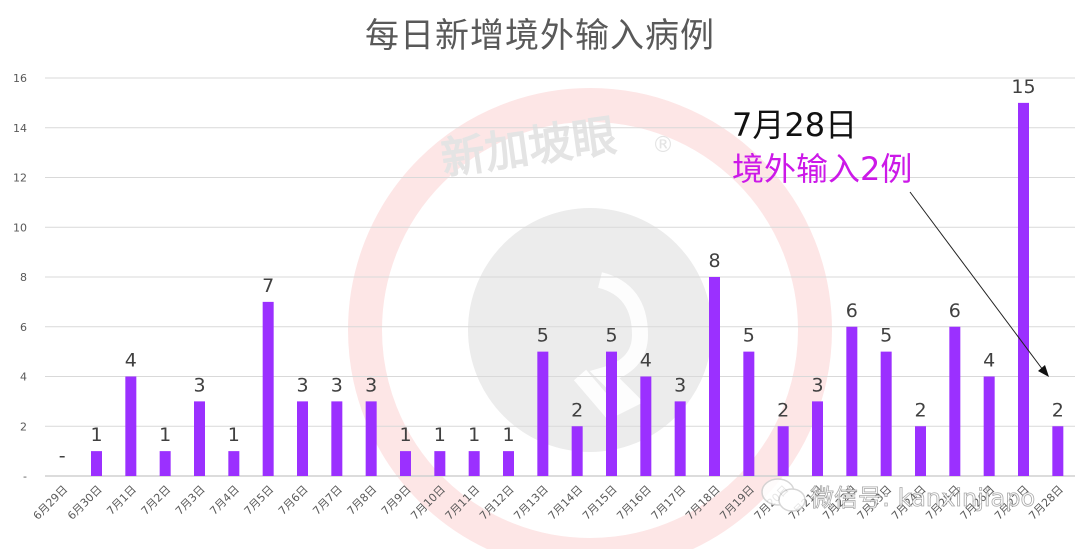 This screenshot has height=549, width=1080. What do you see at coordinates (190, 500) in the screenshot?
I see `x-tick-label: 7月3日` at bounding box center [190, 500].